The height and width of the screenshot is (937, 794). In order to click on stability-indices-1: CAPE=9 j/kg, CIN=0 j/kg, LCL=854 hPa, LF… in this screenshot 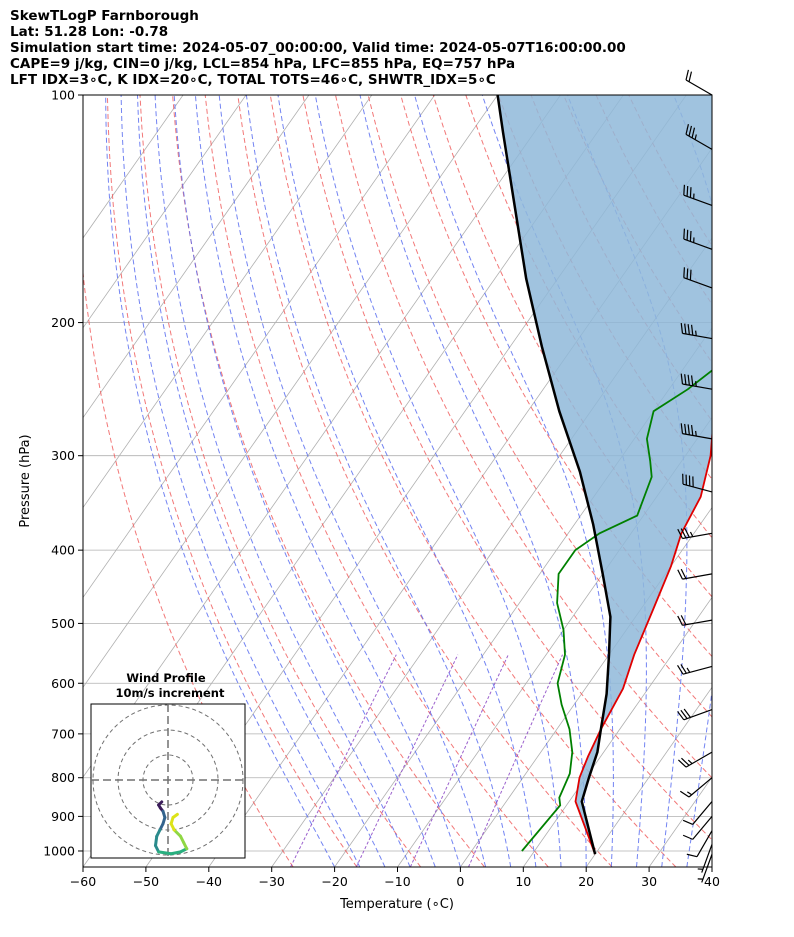, I will do `click(263, 64)`.